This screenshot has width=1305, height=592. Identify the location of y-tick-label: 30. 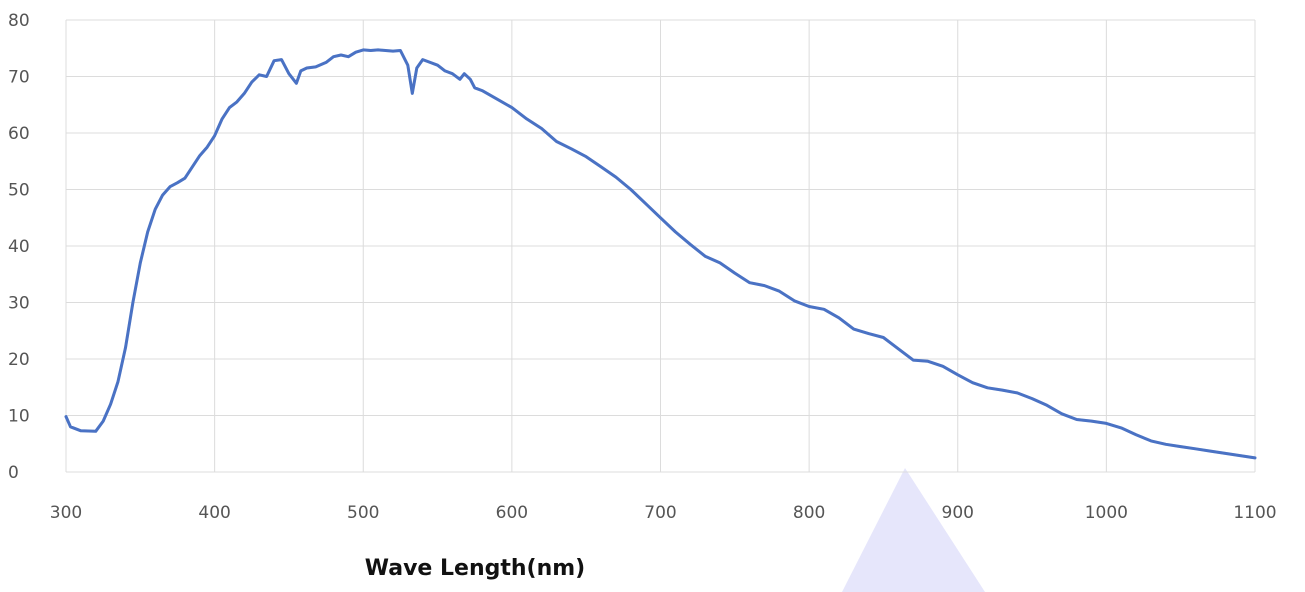
(19, 304).